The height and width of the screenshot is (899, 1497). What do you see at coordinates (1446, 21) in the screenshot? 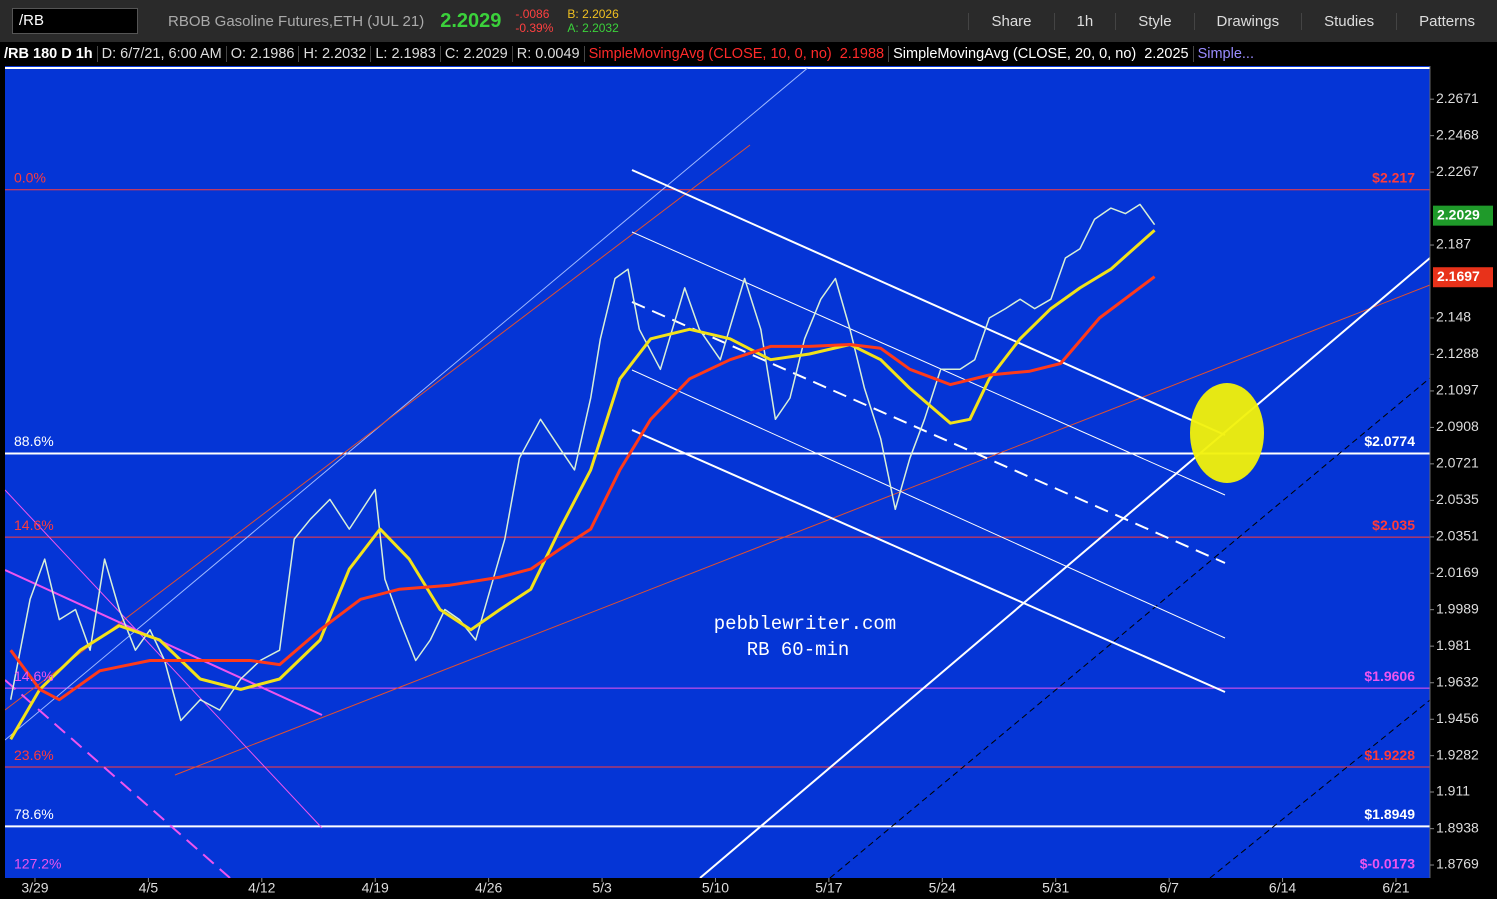
I see `toolbar-button: Patterns` at bounding box center [1446, 21].